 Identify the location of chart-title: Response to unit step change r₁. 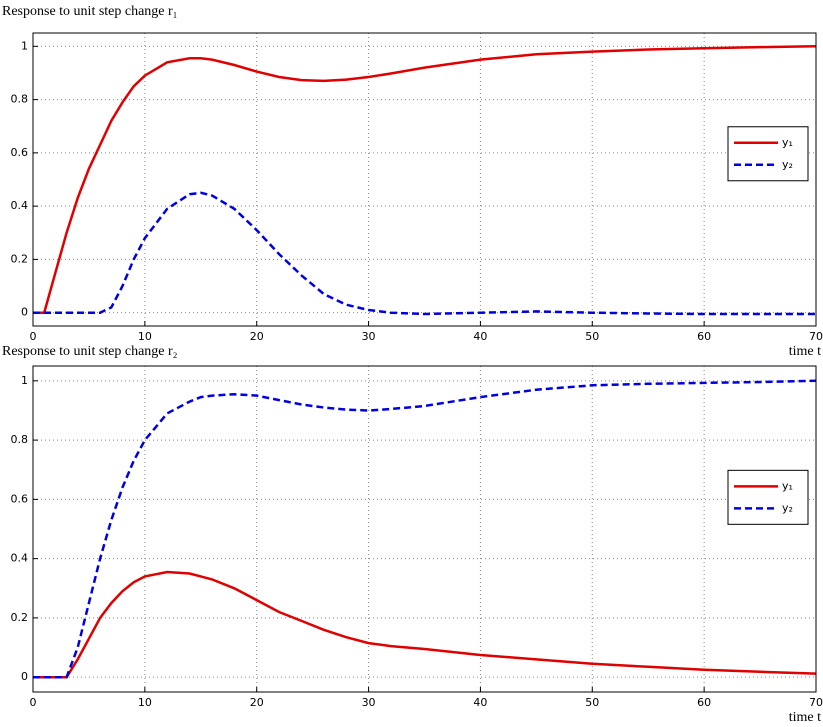
(90, 11).